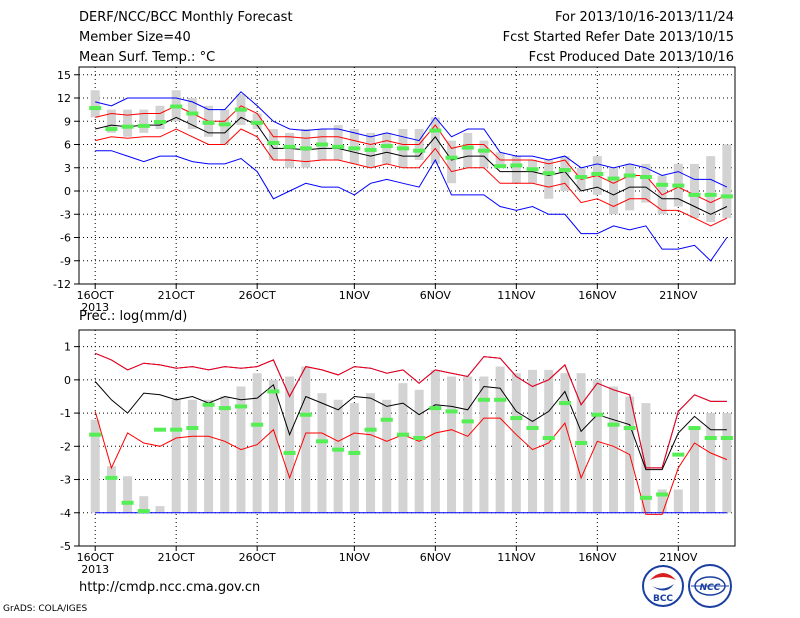  I want to click on p2-y-tick-label: -5, so click(65, 546).